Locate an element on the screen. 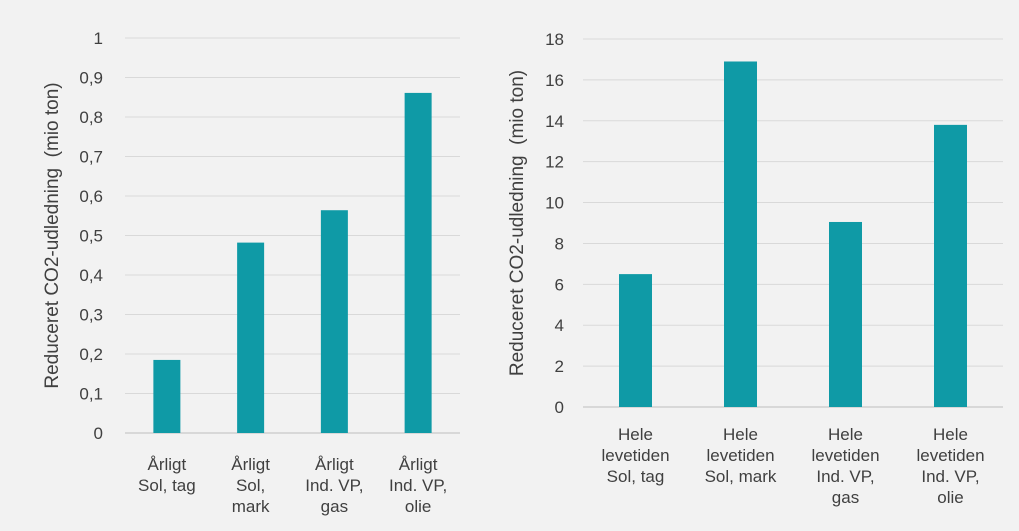 This screenshot has width=1019, height=531. annual-category-label-line: Sol, tag is located at coordinates (167, 485).